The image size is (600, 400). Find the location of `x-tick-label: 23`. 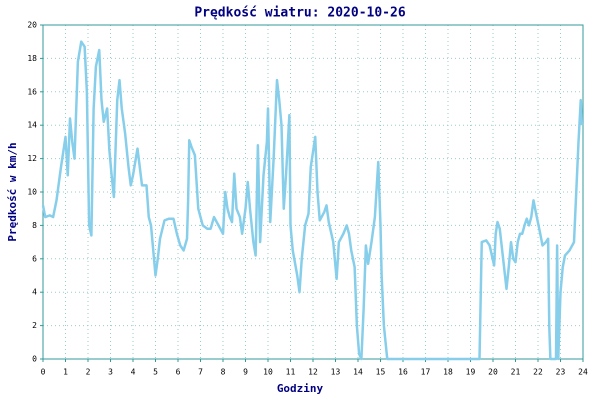

x-tick-label: 23 is located at coordinates (561, 372).